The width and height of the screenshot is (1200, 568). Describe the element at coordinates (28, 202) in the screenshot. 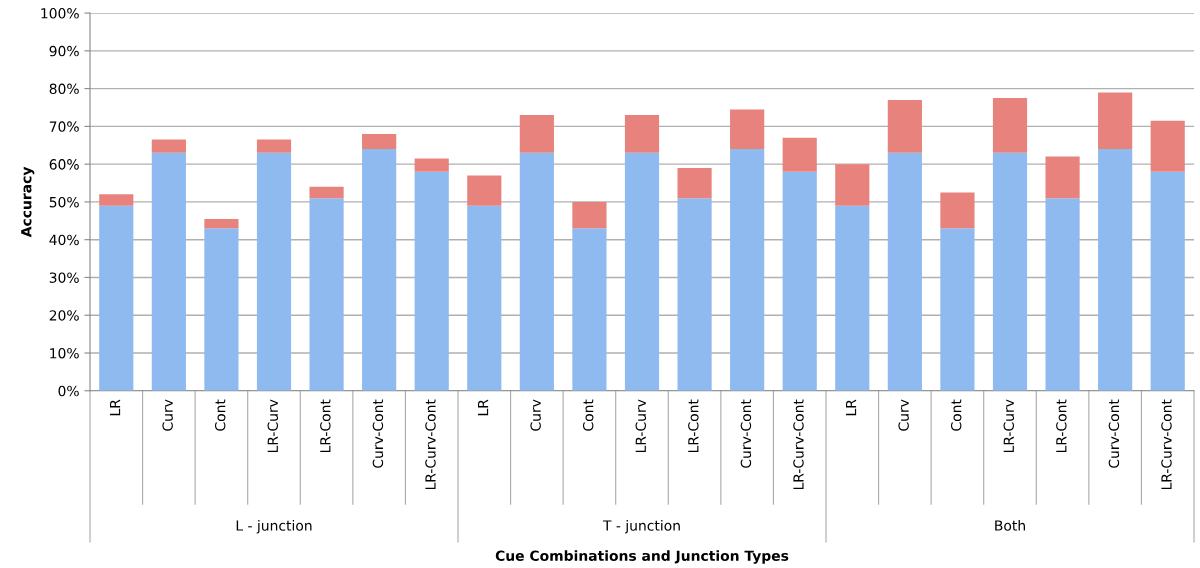

I see `y-axis-title: Accuracy` at that location.